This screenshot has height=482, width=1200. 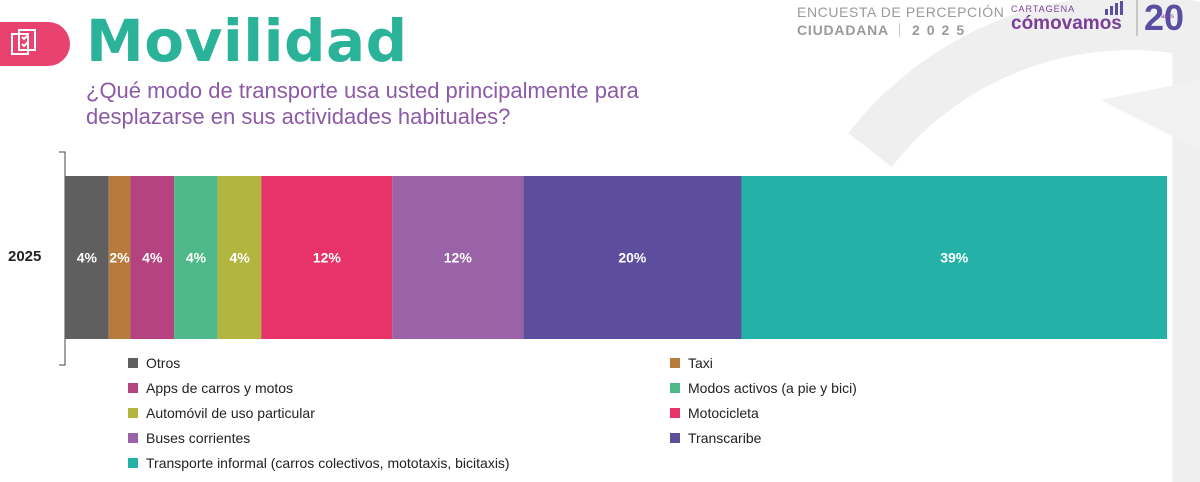 What do you see at coordinates (247, 41) in the screenshot?
I see `page-title: Movilidad` at bounding box center [247, 41].